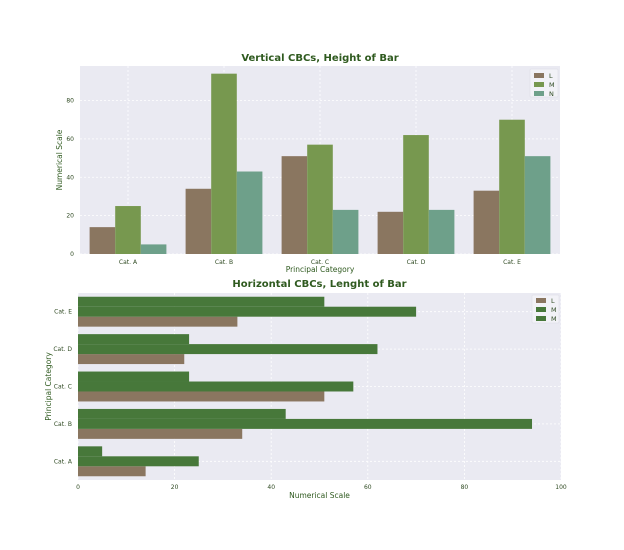 The image size is (624, 550). Describe the element at coordinates (319, 284) in the screenshot. I see `horizontal-chart-title: Horizontal CBCs, Lenght of Bar` at that location.